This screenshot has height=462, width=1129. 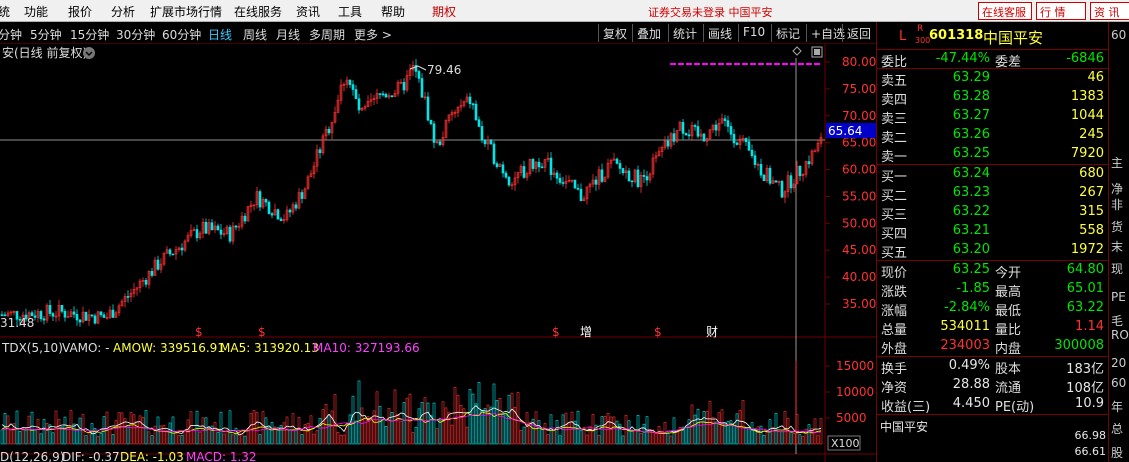 What do you see at coordinates (1005, 11) in the screenshot?
I see `online-support-button: 在线客服` at bounding box center [1005, 11].